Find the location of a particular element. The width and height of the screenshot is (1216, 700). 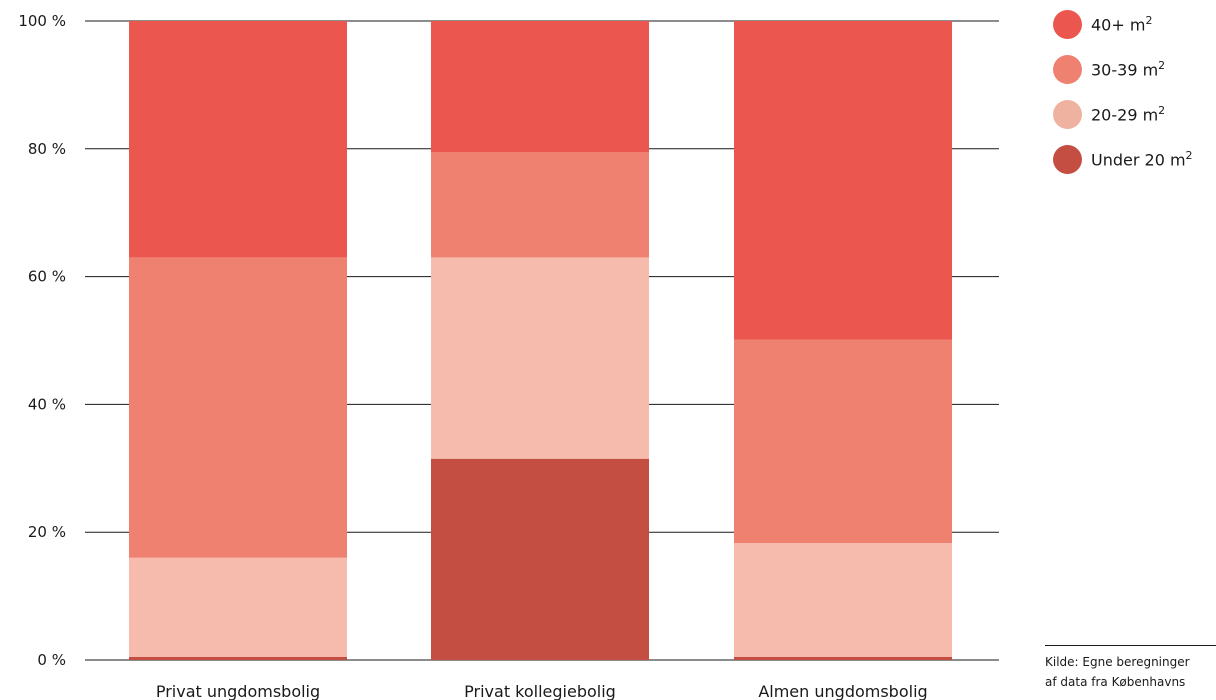

x-category-label: Privat ungdomsbolig is located at coordinates (238, 691).